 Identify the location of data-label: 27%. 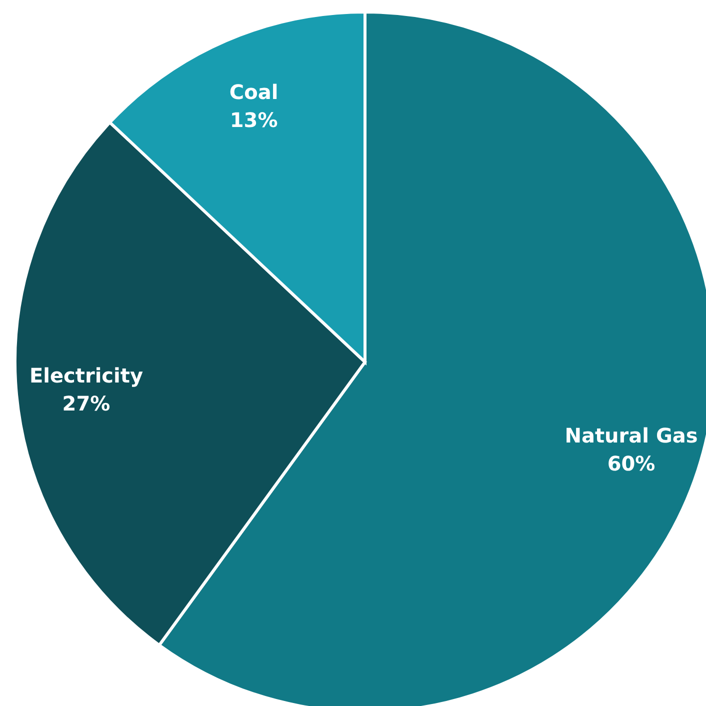
(86, 403).